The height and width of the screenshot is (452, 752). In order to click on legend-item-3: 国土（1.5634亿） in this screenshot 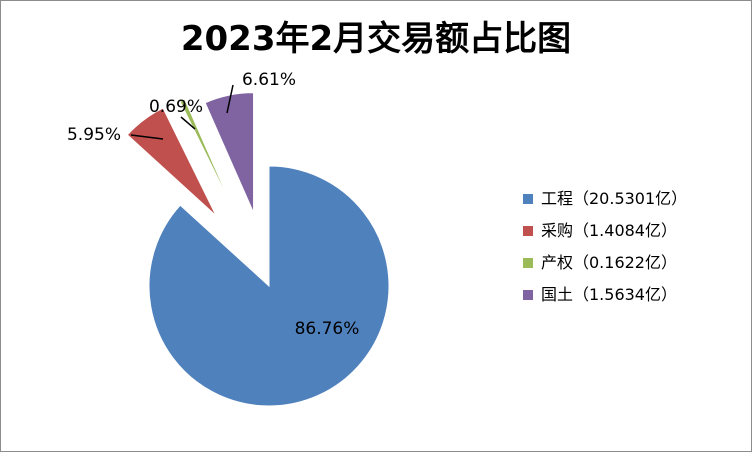, I will do `click(600, 294)`.